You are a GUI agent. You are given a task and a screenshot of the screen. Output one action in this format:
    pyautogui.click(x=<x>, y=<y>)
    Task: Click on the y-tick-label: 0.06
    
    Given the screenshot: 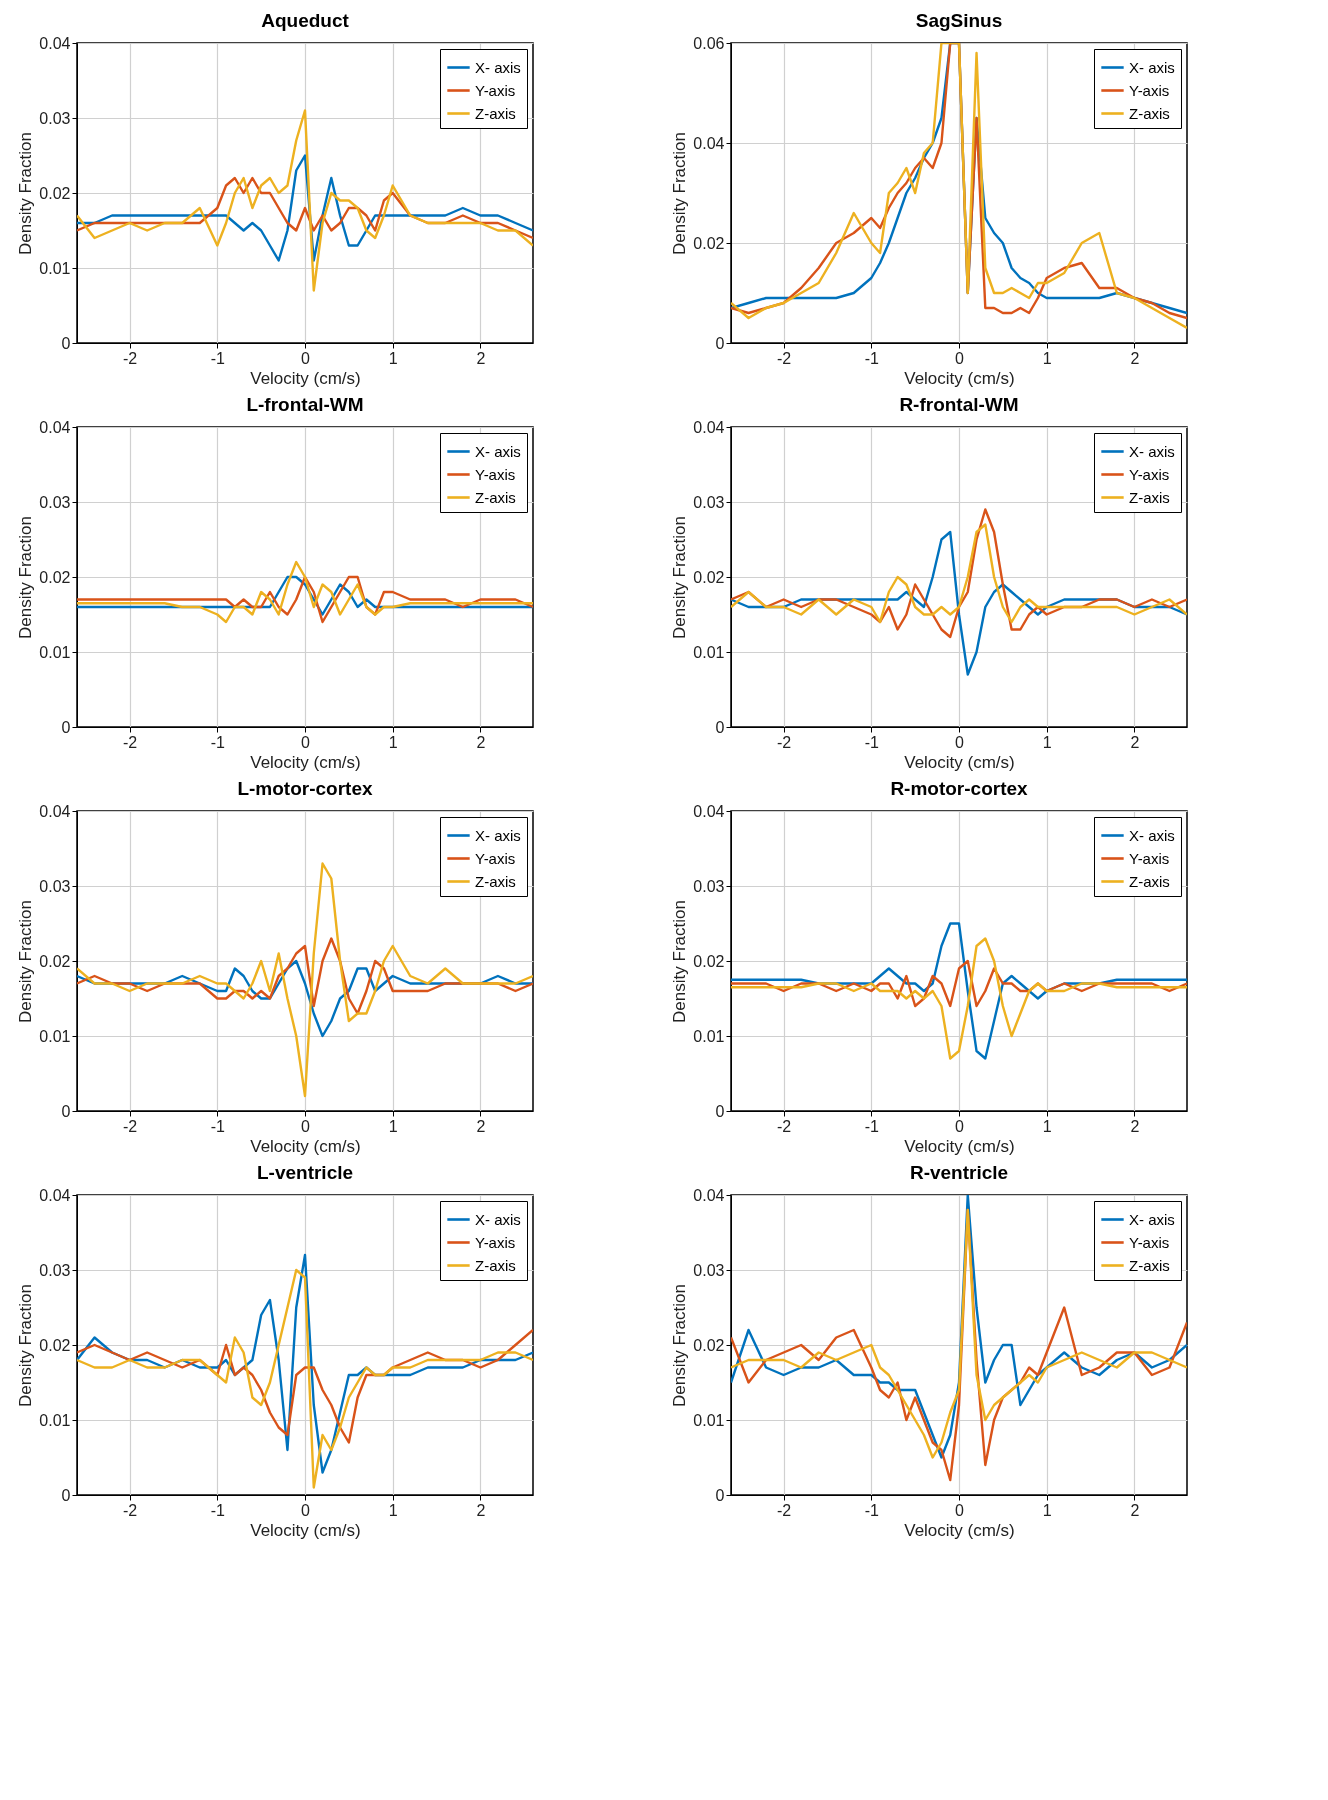 What is the action you would take?
    pyautogui.click(x=709, y=43)
    